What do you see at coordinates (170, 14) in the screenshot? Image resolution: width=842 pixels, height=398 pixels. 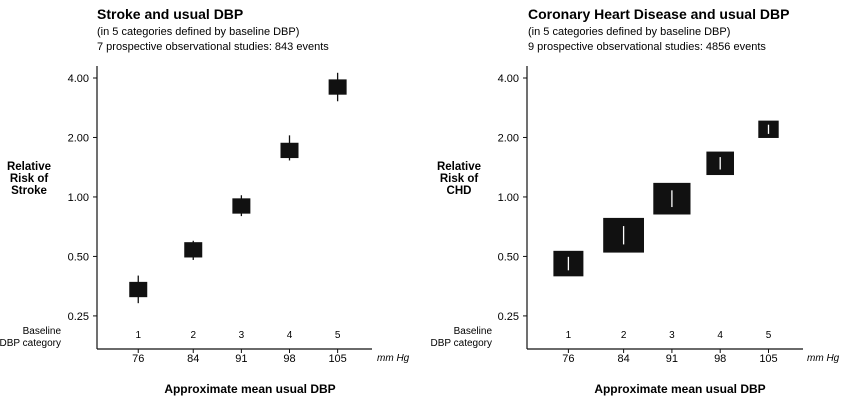 I see `chart-title: Stroke and usual DBP` at bounding box center [170, 14].